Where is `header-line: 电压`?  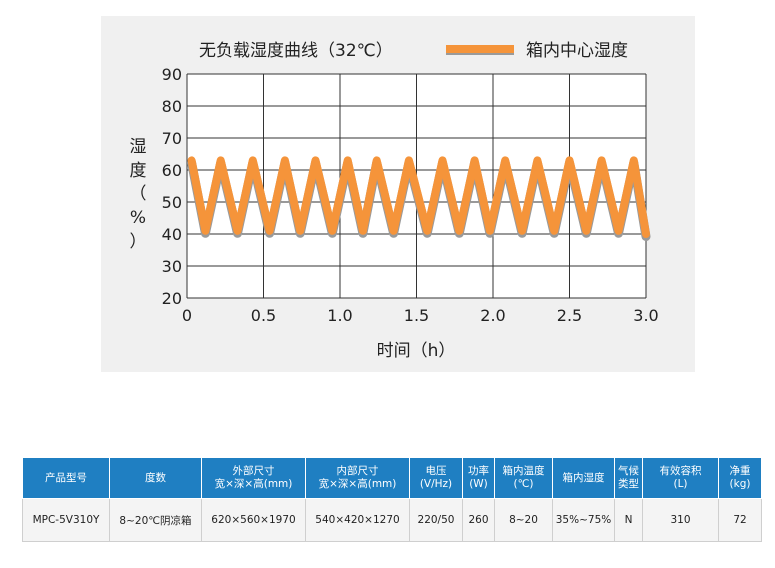 header-line: 电压 is located at coordinates (436, 471).